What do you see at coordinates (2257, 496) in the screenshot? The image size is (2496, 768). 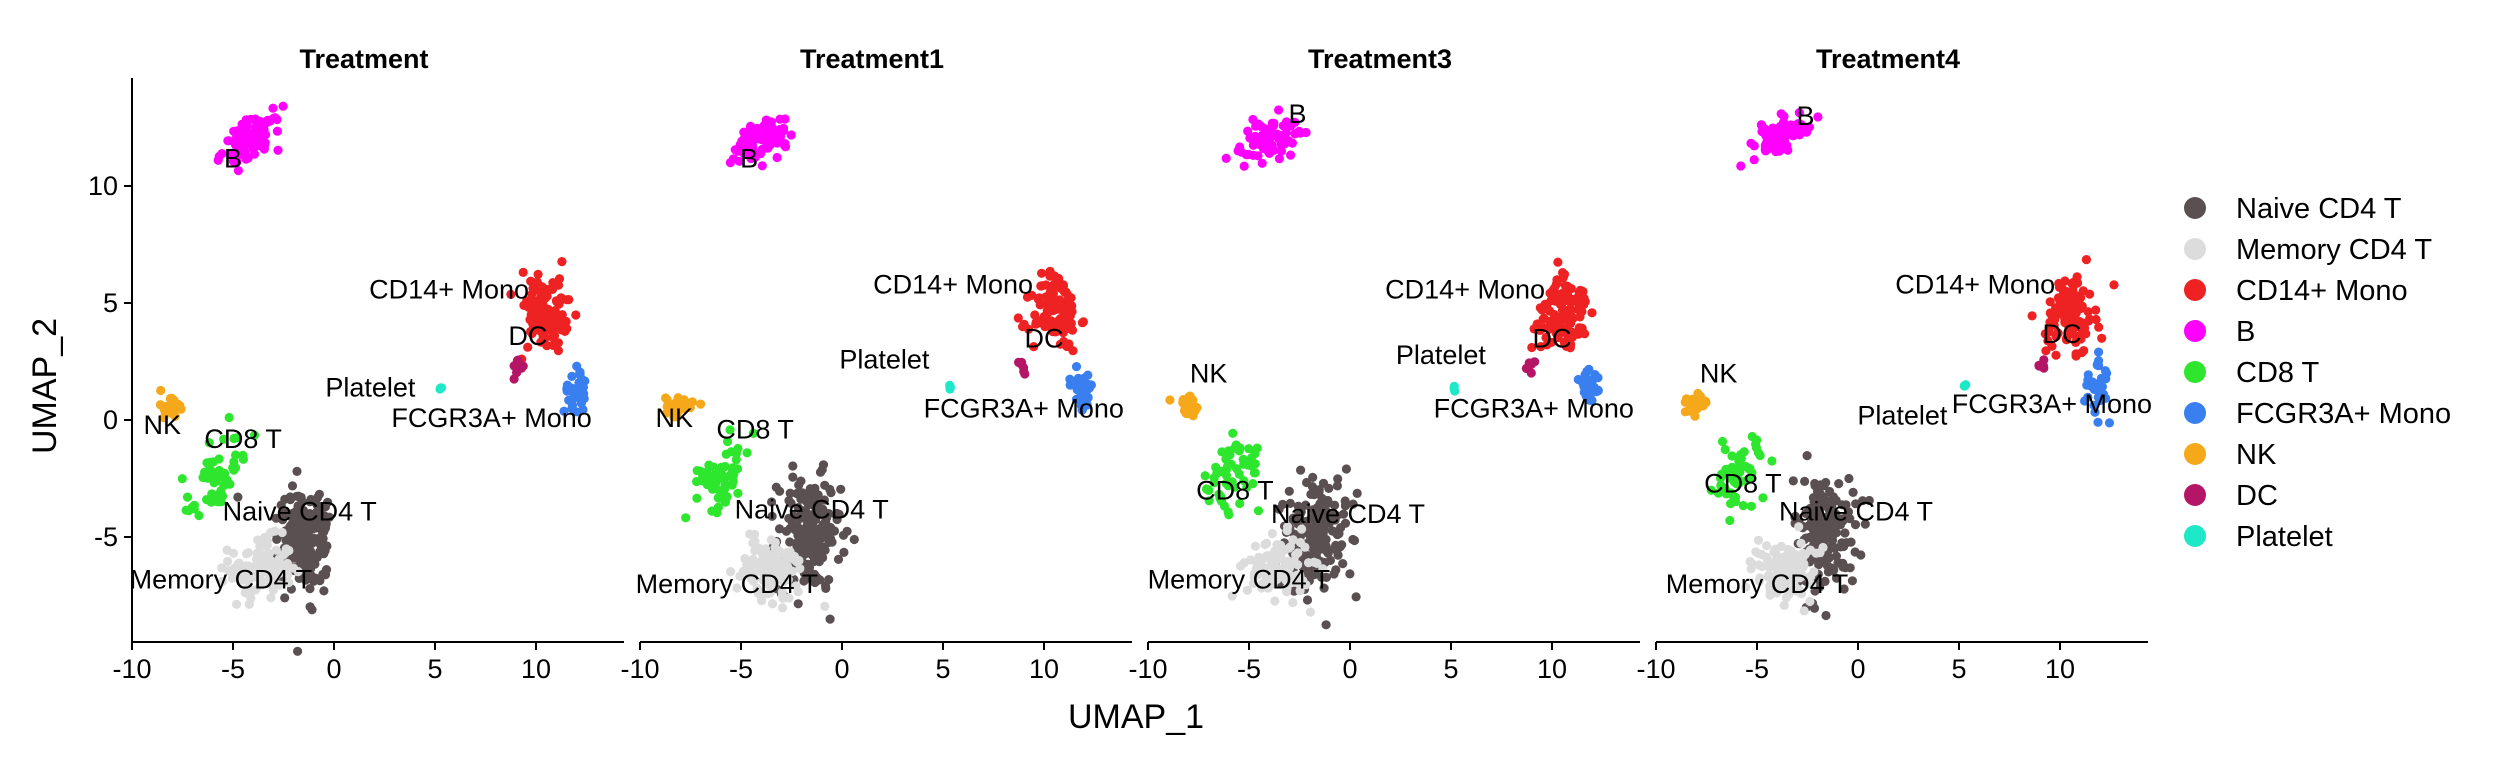 I see `legend-label: DC` at bounding box center [2257, 496].